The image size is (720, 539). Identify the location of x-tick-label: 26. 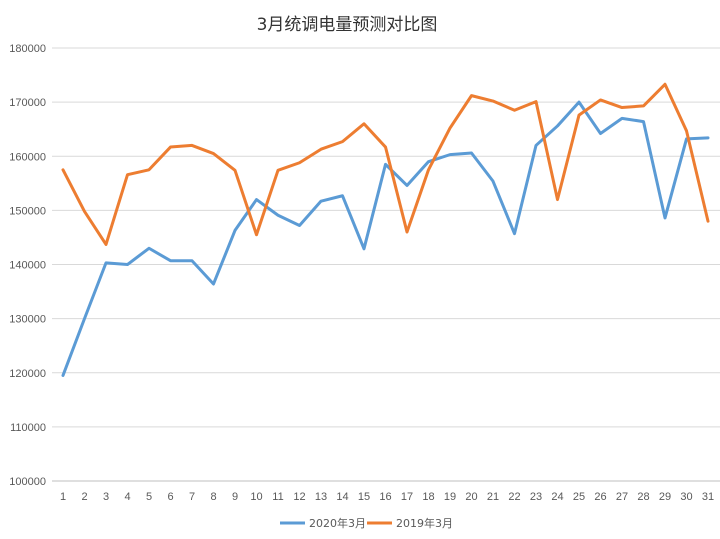
(600, 497).